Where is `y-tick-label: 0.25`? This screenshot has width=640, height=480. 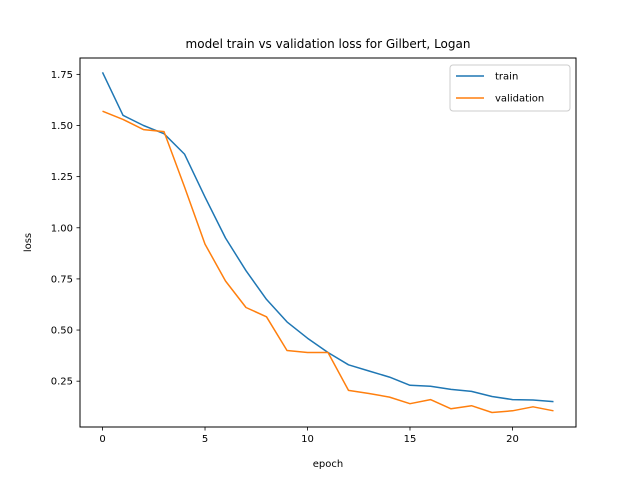 y-tick-label: 0.25 is located at coordinates (62, 382).